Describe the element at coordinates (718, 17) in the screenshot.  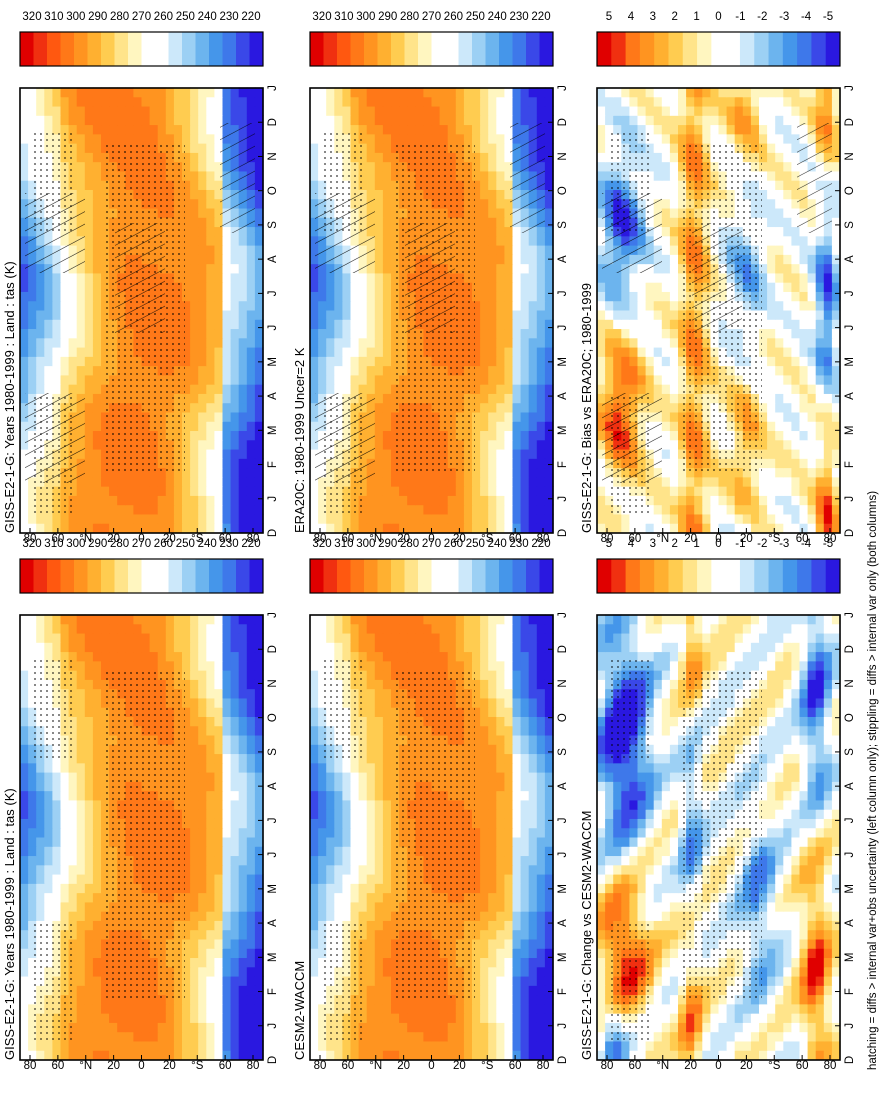
I see `colorbar-label: 0` at that location.